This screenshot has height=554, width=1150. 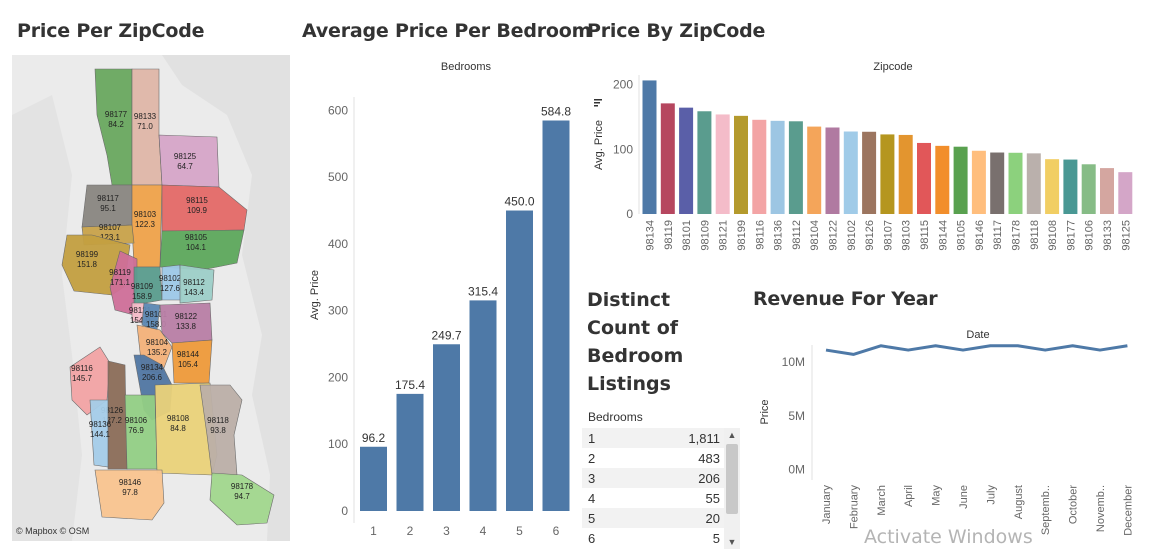 What do you see at coordinates (653, 518) in the screenshot?
I see `table-row: 5 20` at bounding box center [653, 518].